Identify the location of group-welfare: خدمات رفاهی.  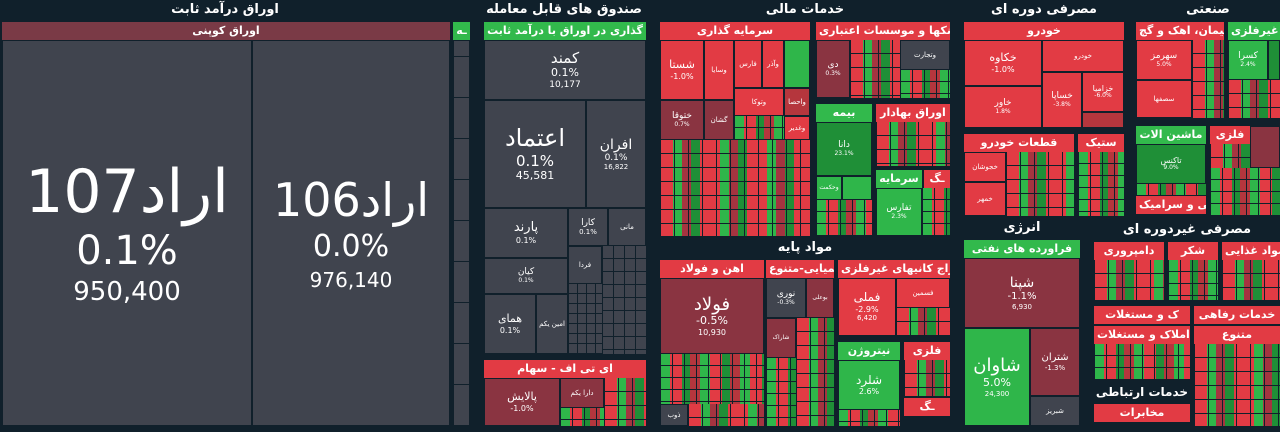
(1237, 315).